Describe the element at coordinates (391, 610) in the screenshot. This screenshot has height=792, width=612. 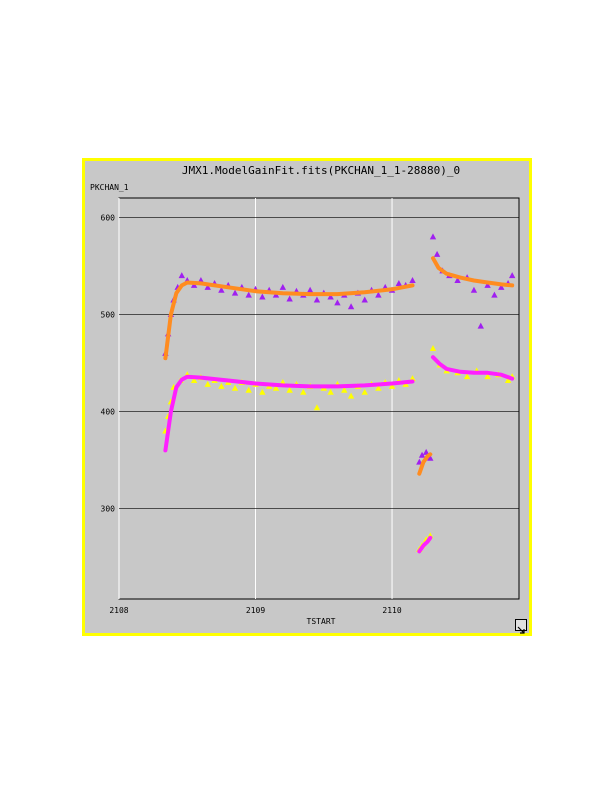
I see `x-tick-label: 2110` at that location.